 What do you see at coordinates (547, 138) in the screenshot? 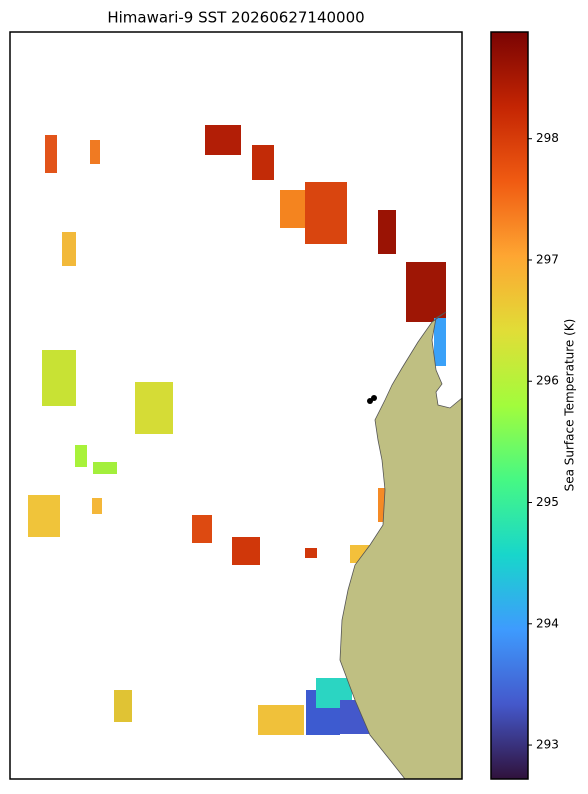
I see `colorbar-tick-label: 298` at bounding box center [547, 138].